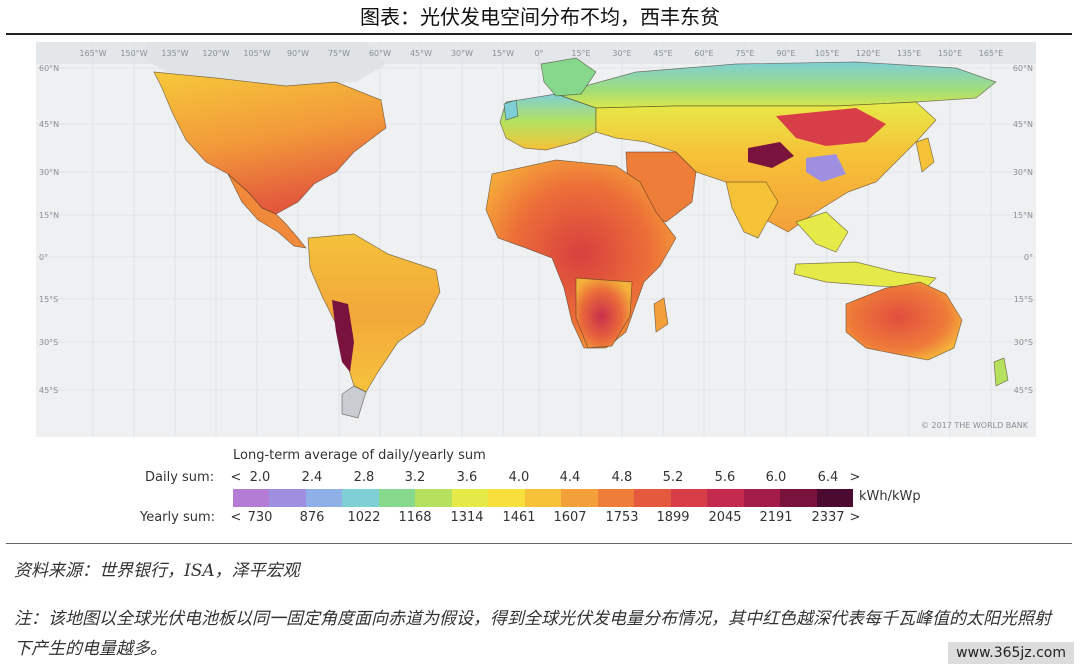 This screenshot has width=1080, height=670. Describe the element at coordinates (621, 53) in the screenshot. I see `lon-label: 30°E` at that location.